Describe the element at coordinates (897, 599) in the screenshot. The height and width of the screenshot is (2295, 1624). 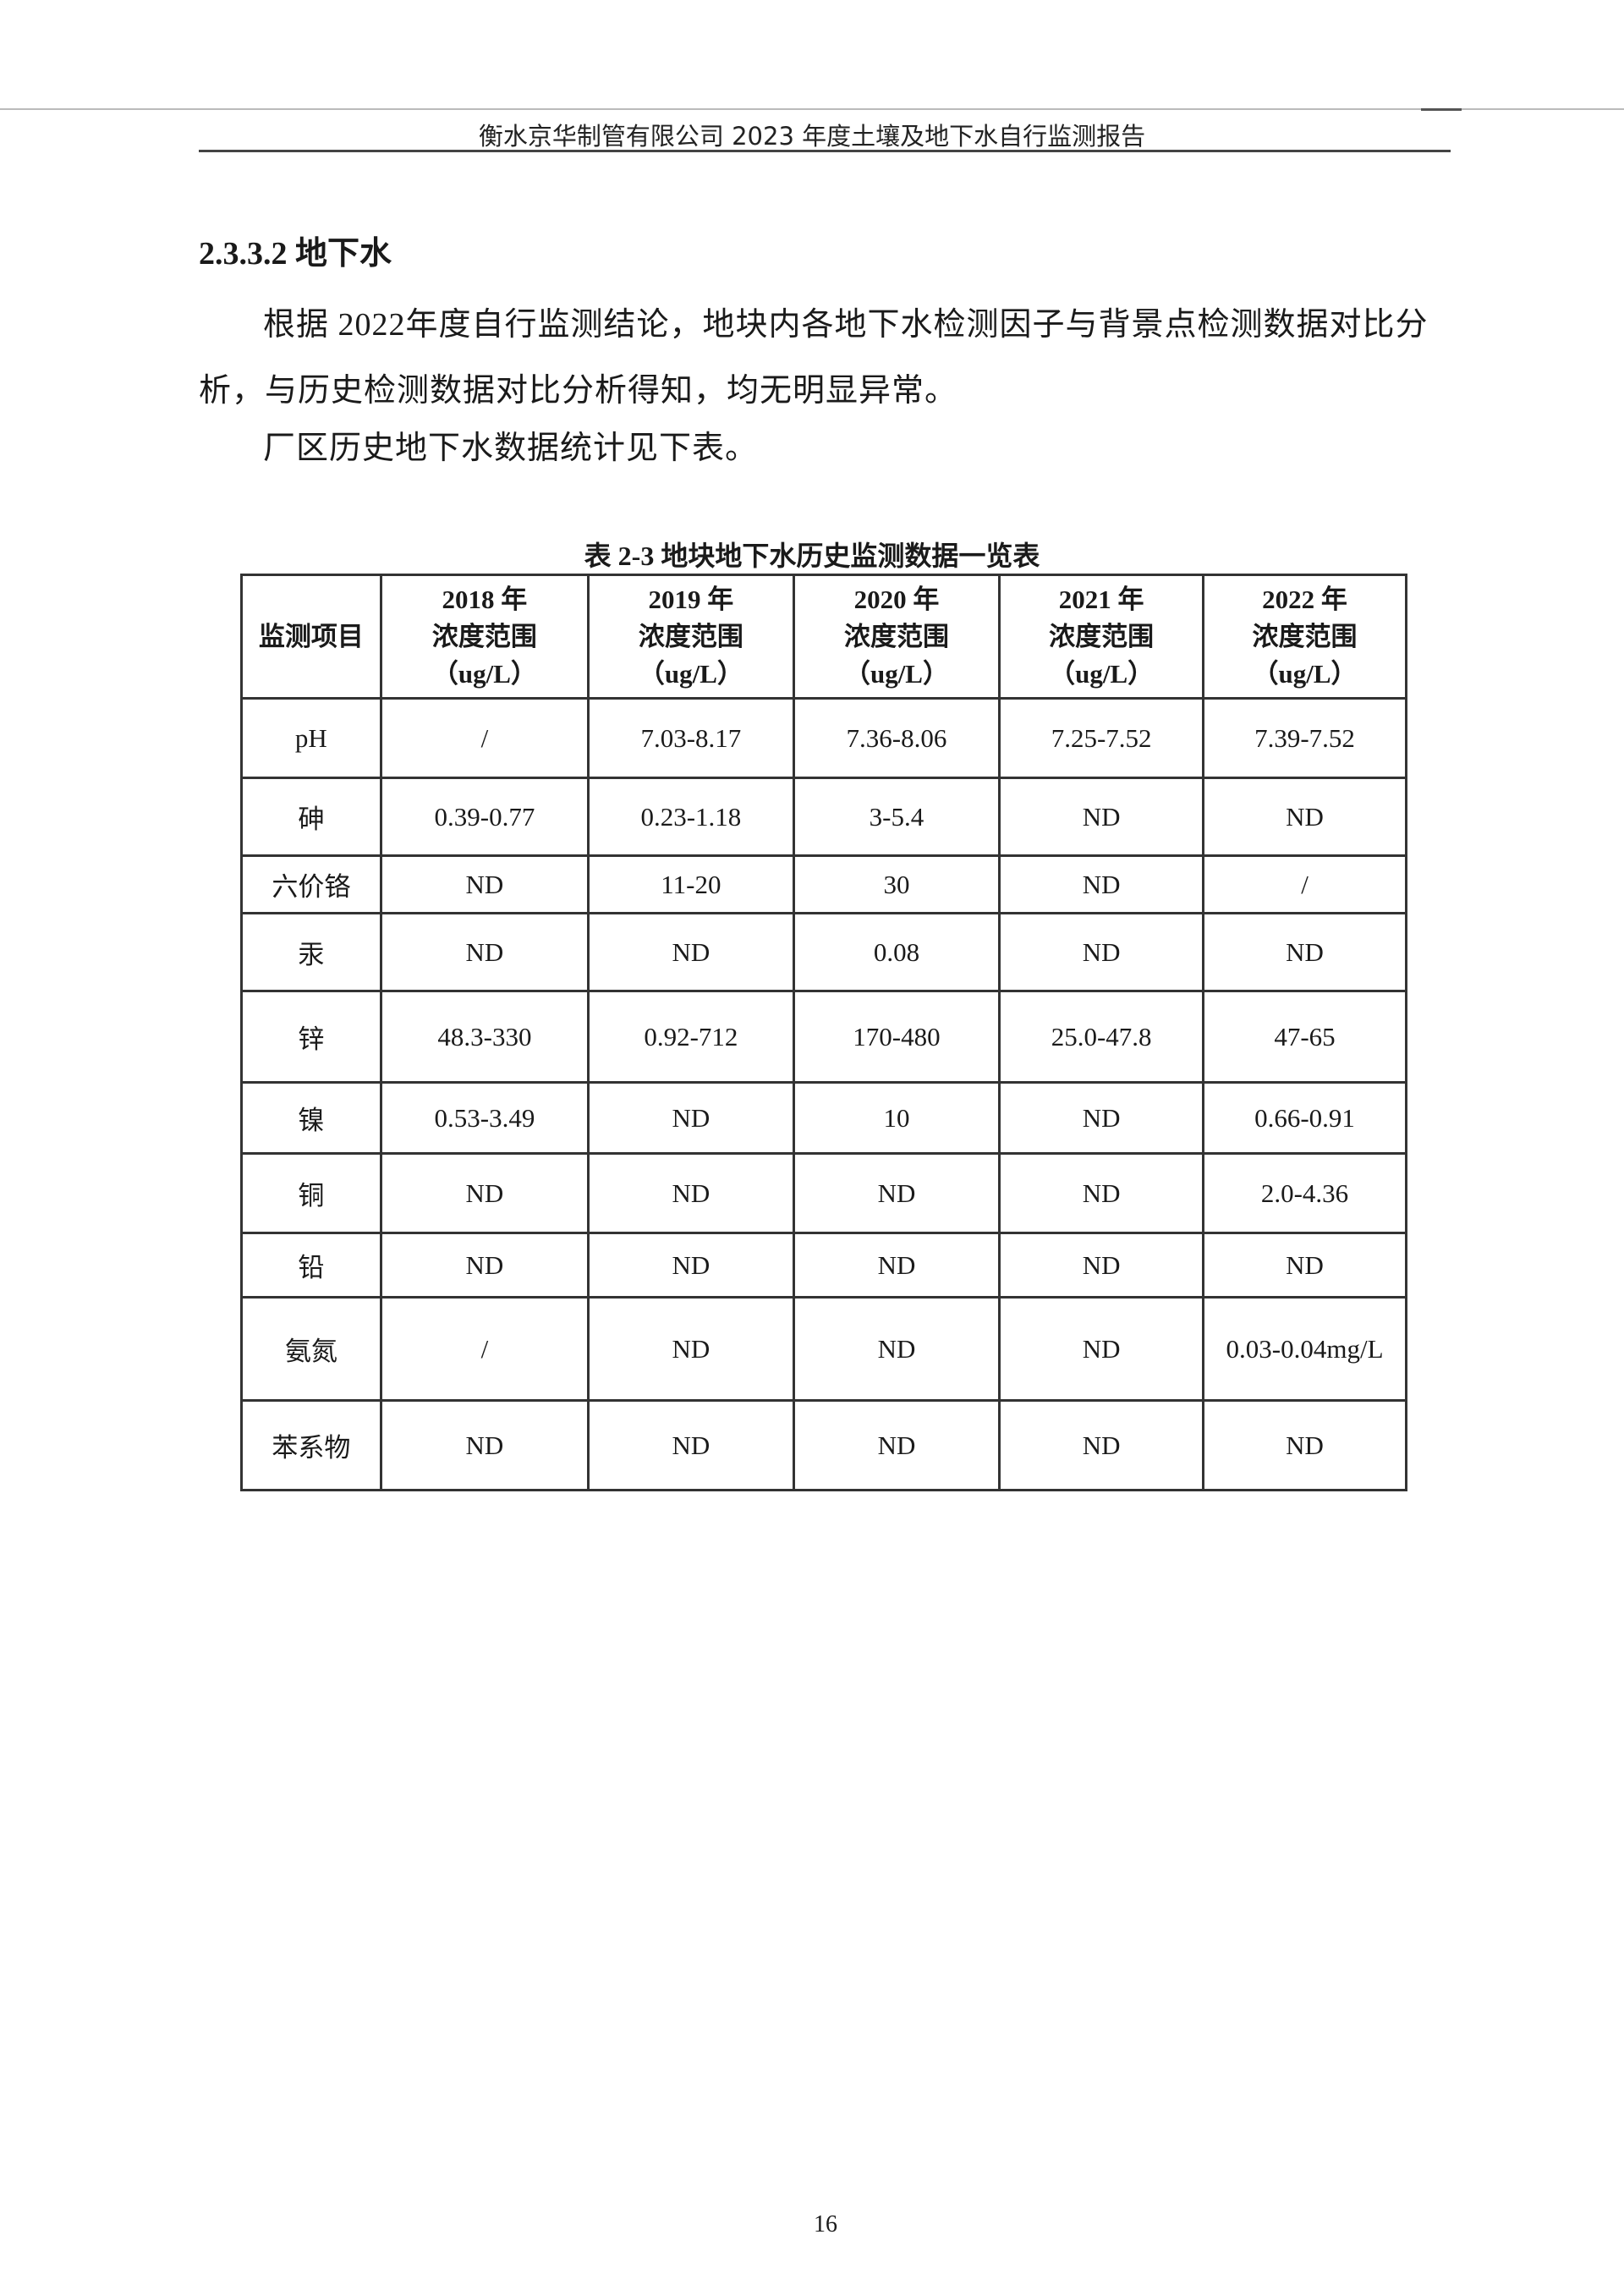
I see `header-year: 2020 年` at that location.